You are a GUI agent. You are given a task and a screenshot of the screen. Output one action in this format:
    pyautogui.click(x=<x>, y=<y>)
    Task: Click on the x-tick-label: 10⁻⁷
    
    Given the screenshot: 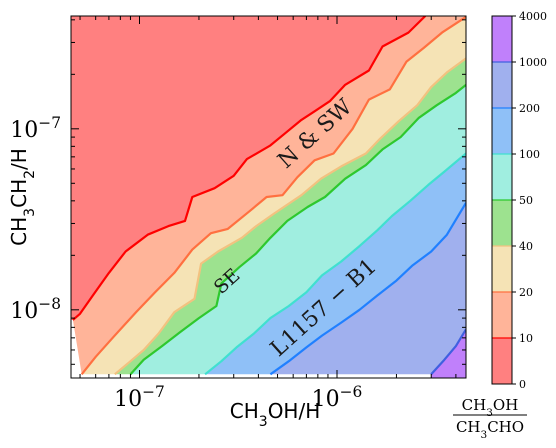 What is the action you would take?
    pyautogui.click(x=139, y=397)
    